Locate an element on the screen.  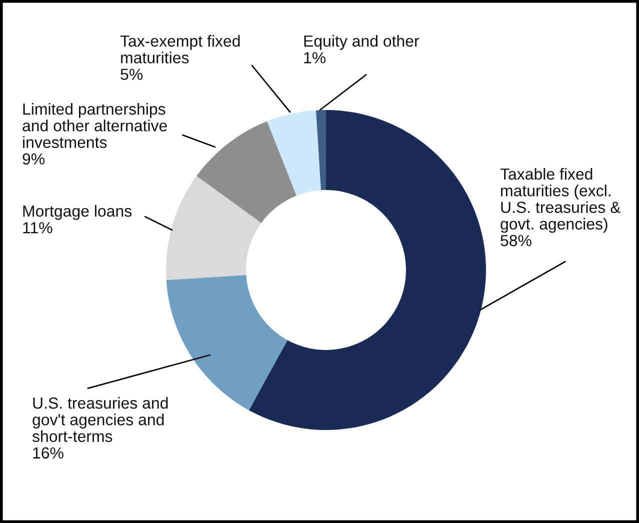
slice-label: Tax-exempt fixed maturities is located at coordinates (180, 49).